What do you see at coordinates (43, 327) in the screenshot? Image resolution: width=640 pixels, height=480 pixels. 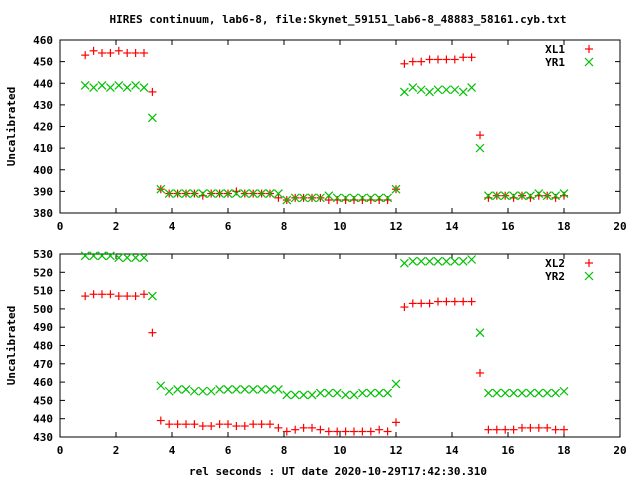 I see `y-tick-label: 490` at bounding box center [43, 327].